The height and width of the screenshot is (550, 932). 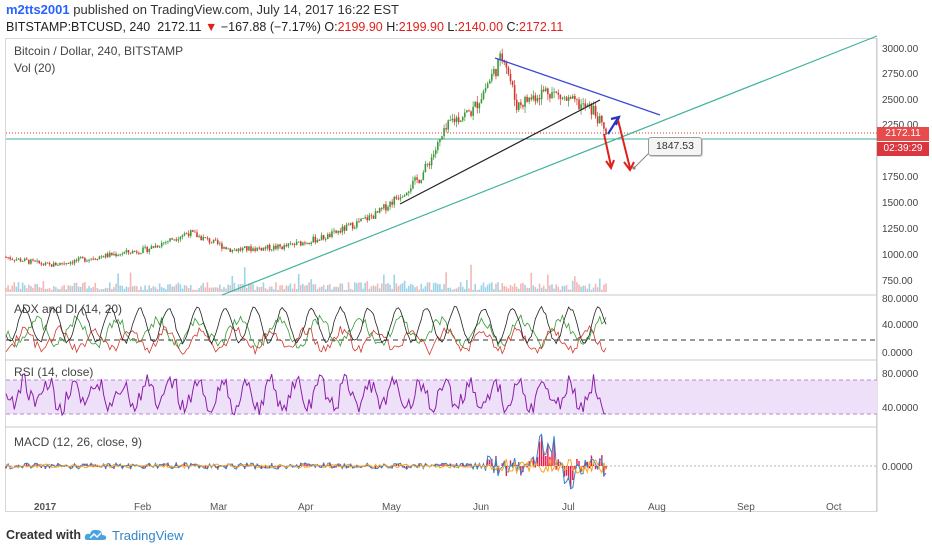 I want to click on adx-axis: 80.0000 40.0000 0.0000, so click(x=900, y=326).